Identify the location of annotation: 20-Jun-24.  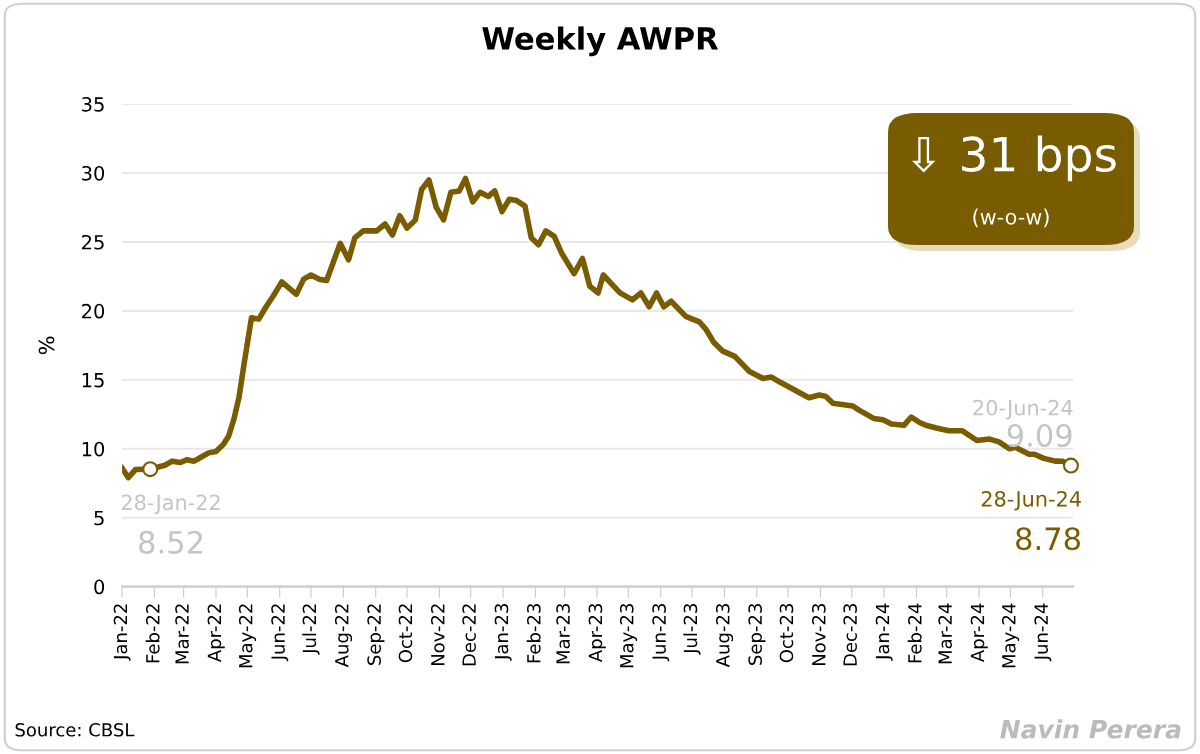
(1023, 409).